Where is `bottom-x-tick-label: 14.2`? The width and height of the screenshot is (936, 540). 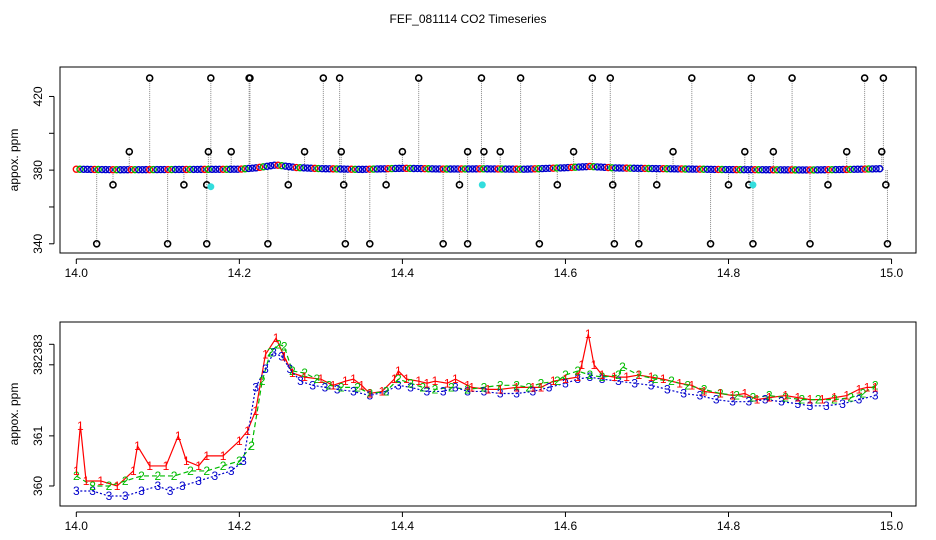
bottom-x-tick-label: 14.2 is located at coordinates (240, 526).